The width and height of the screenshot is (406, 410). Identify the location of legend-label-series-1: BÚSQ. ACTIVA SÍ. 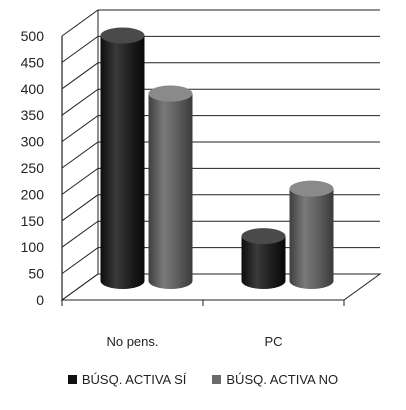
(134, 379).